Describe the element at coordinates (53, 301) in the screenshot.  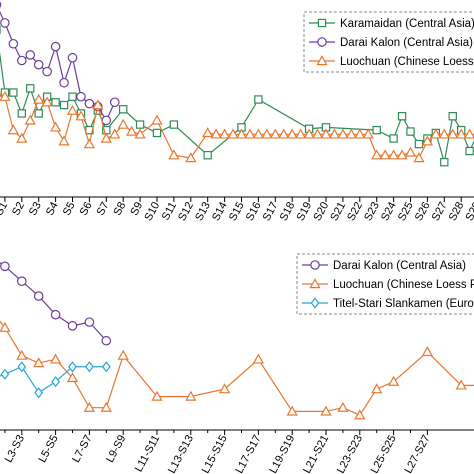
I see `series-line` at that location.